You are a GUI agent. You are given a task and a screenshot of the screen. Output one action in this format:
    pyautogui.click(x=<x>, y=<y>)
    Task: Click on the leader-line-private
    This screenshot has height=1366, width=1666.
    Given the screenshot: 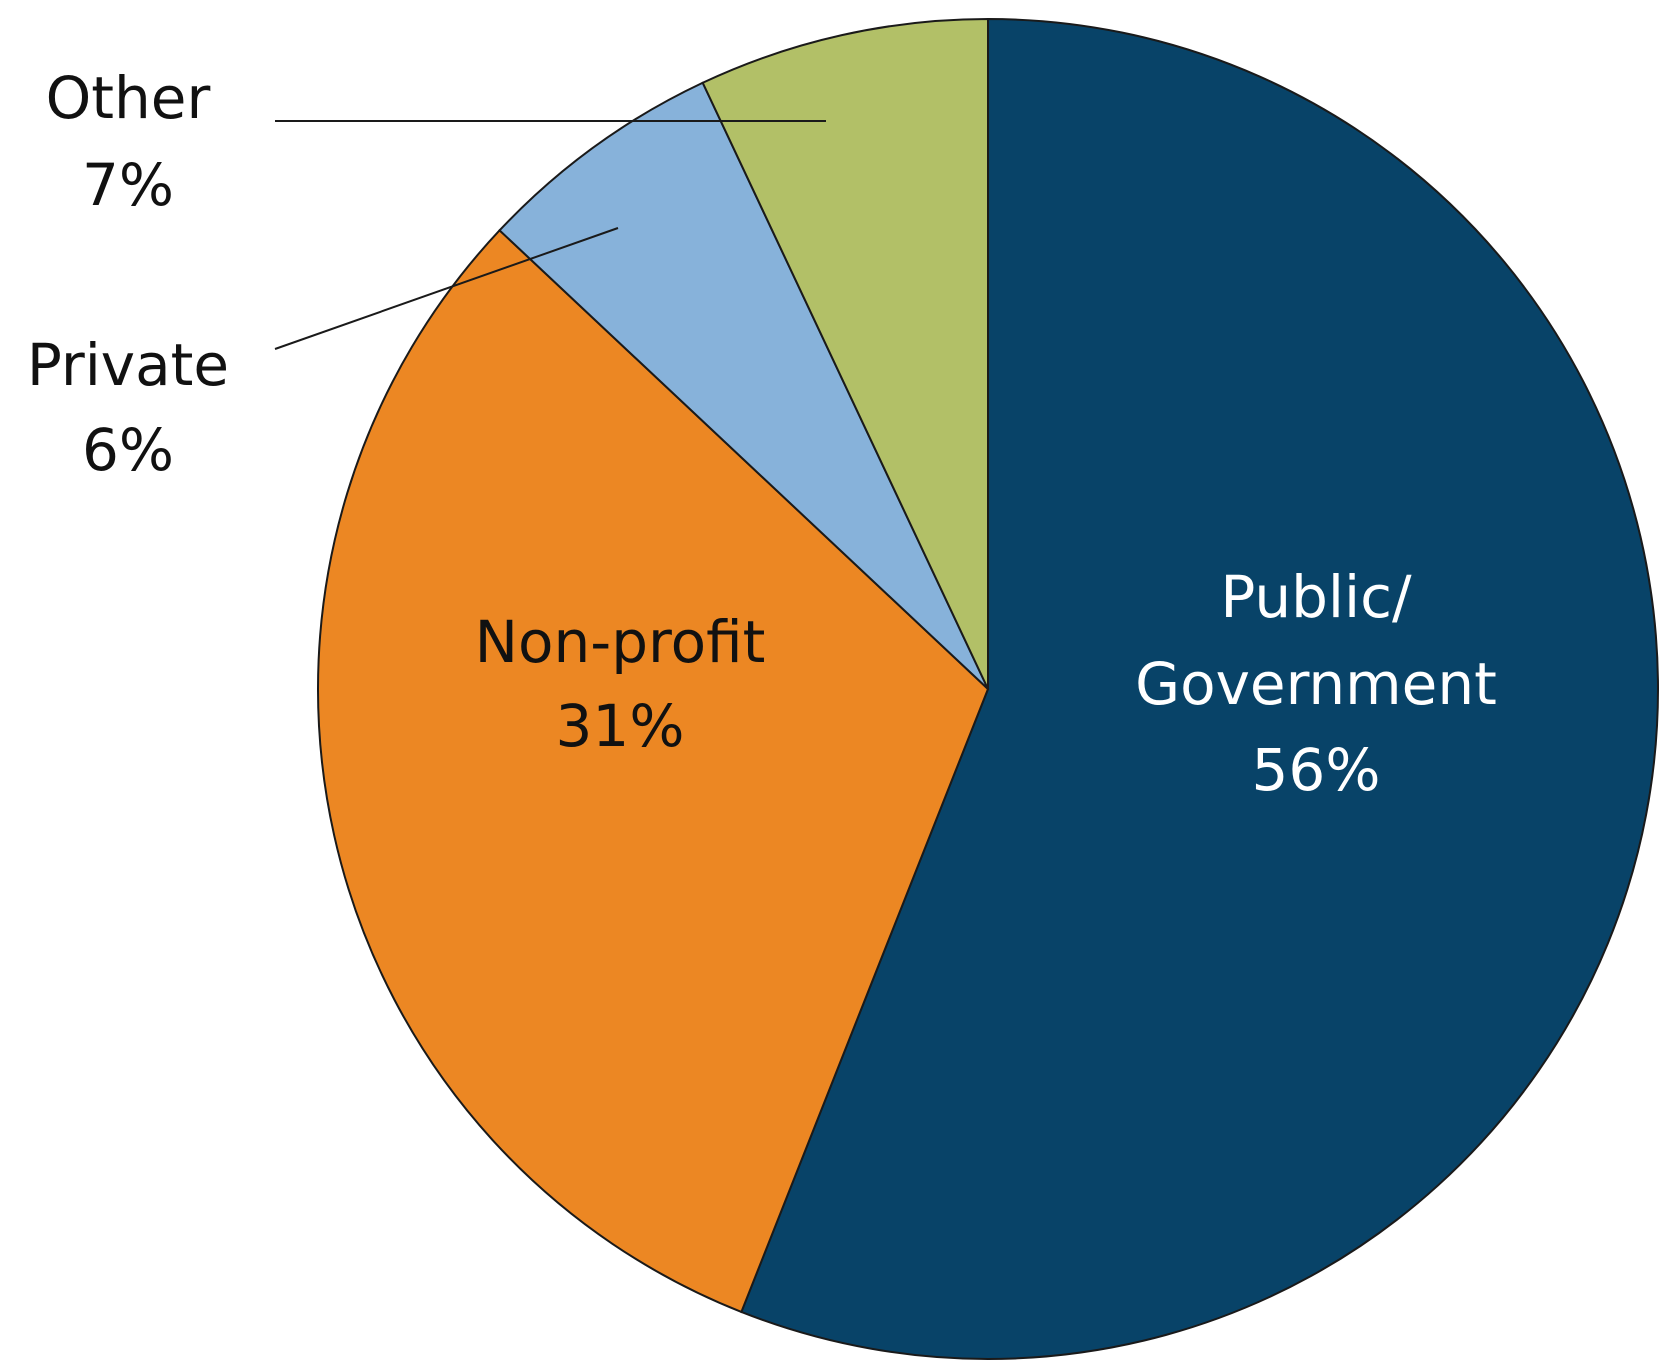 What is the action you would take?
    pyautogui.click(x=446, y=288)
    